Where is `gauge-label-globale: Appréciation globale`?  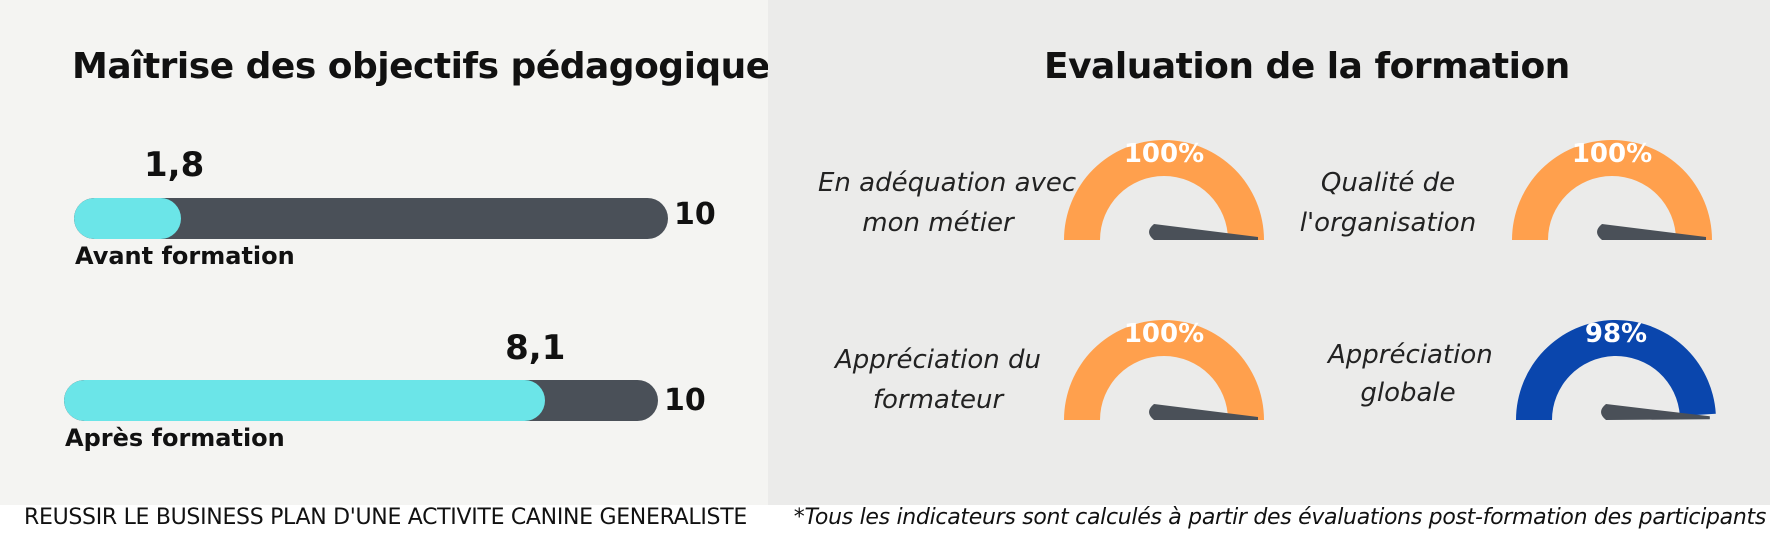
gauge-label-globale: Appréciation globale is located at coordinates (1410, 374).